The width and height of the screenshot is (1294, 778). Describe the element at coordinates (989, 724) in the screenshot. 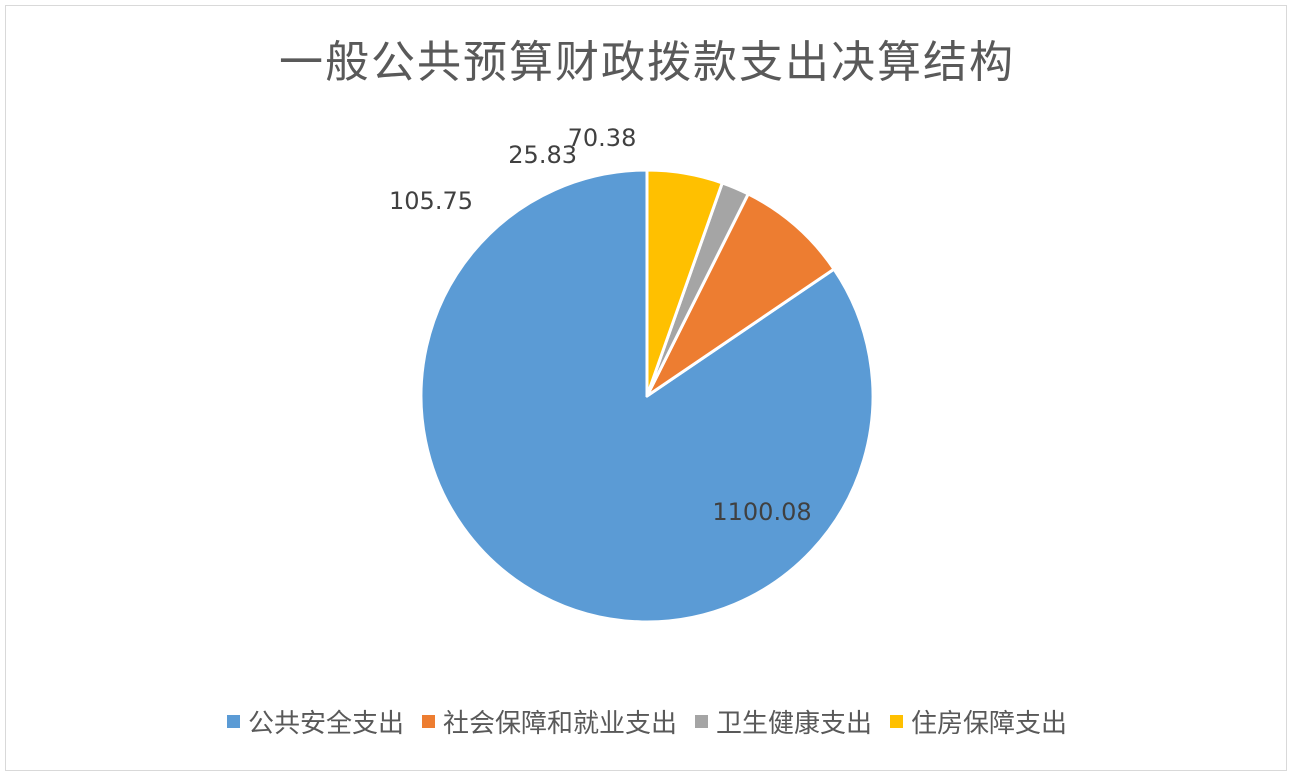

I see `legend-label: 住房保障支出` at that location.